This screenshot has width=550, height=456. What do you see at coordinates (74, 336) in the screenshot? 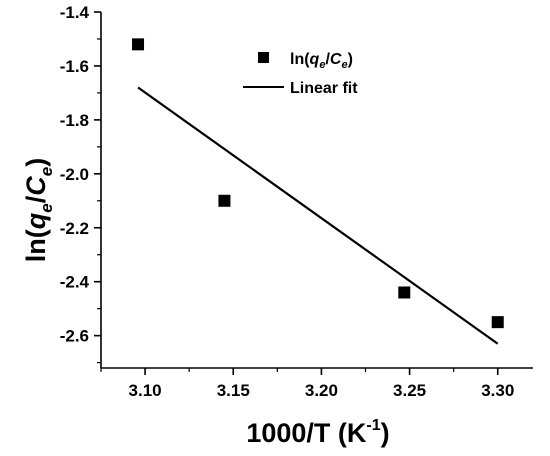
I see `y-tick-label: -2.6` at bounding box center [74, 336].